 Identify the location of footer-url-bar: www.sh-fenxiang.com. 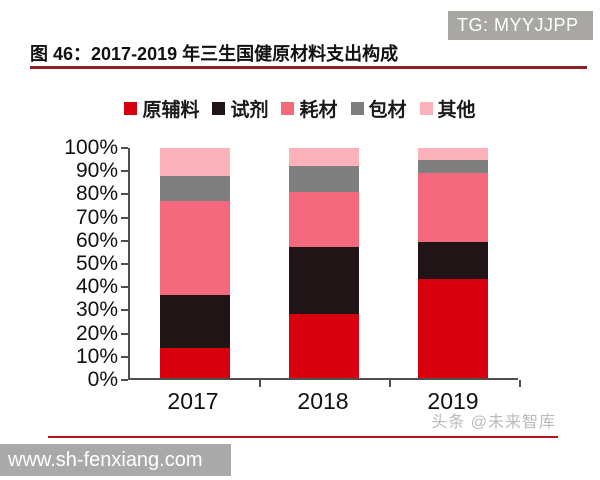
(115, 460).